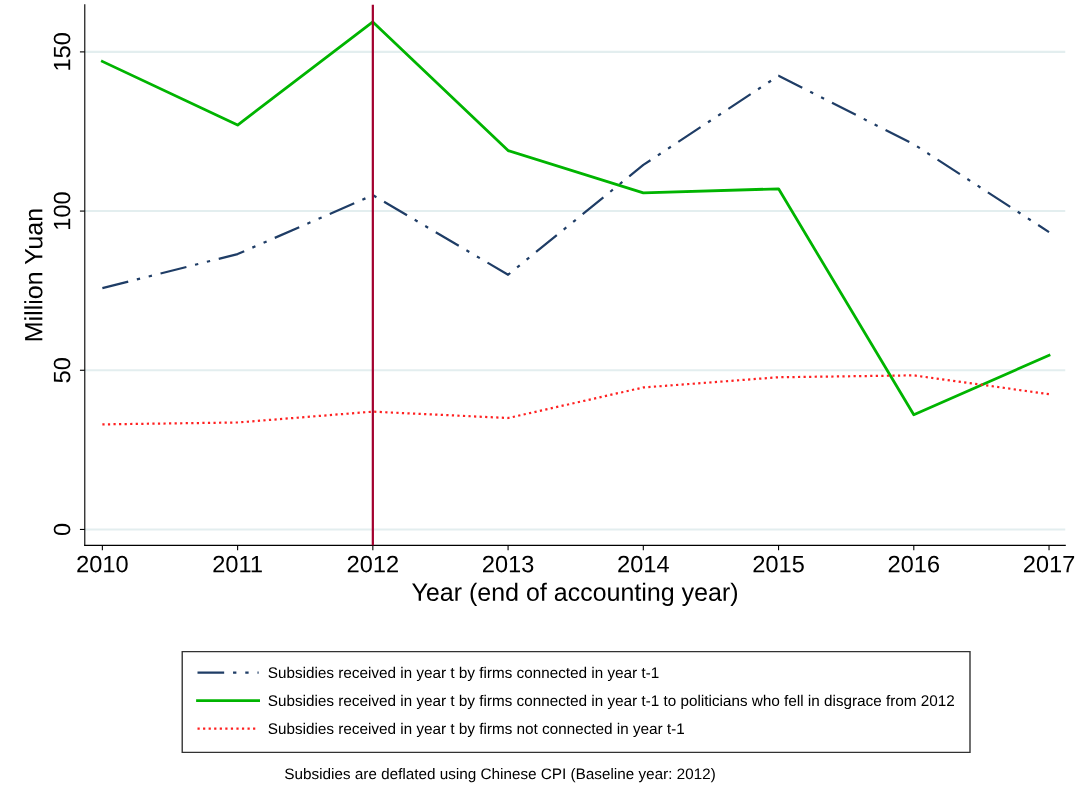 This screenshot has width=1087, height=795. What do you see at coordinates (237, 564) in the screenshot?
I see `x-tick-label: 2011` at bounding box center [237, 564].